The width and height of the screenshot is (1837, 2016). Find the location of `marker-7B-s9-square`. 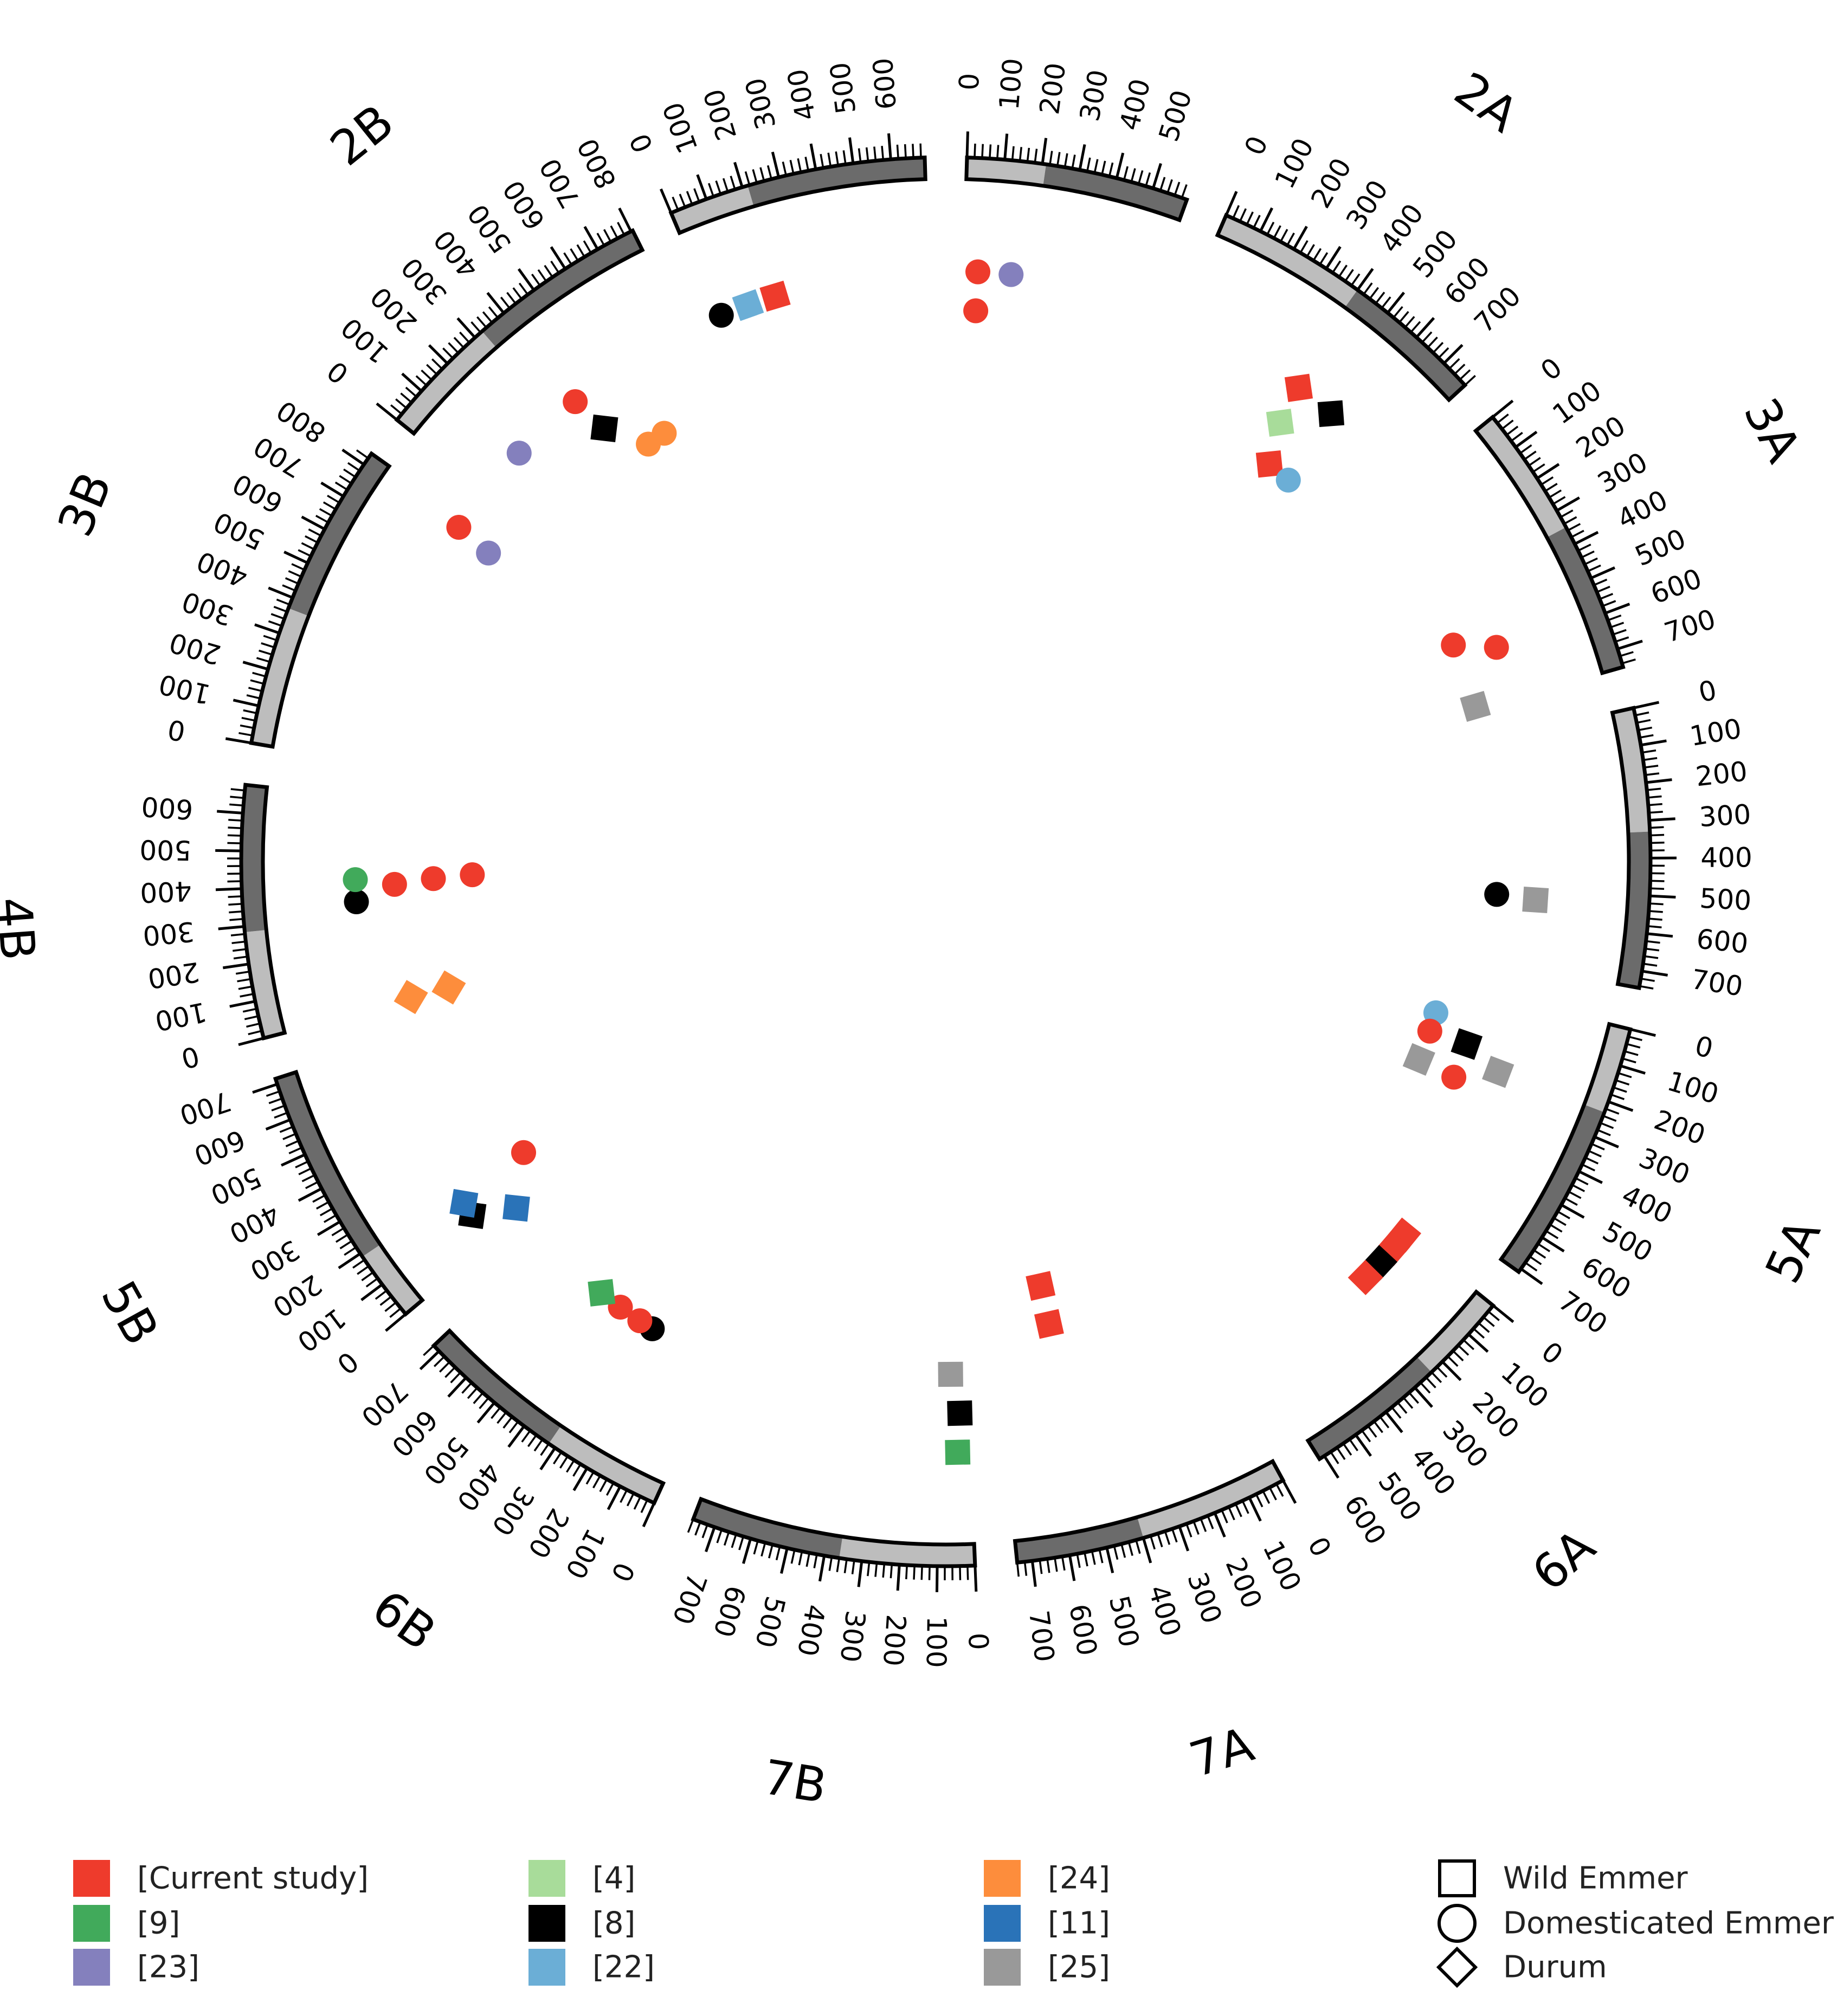

marker-7B-s9-square is located at coordinates (958, 1452).